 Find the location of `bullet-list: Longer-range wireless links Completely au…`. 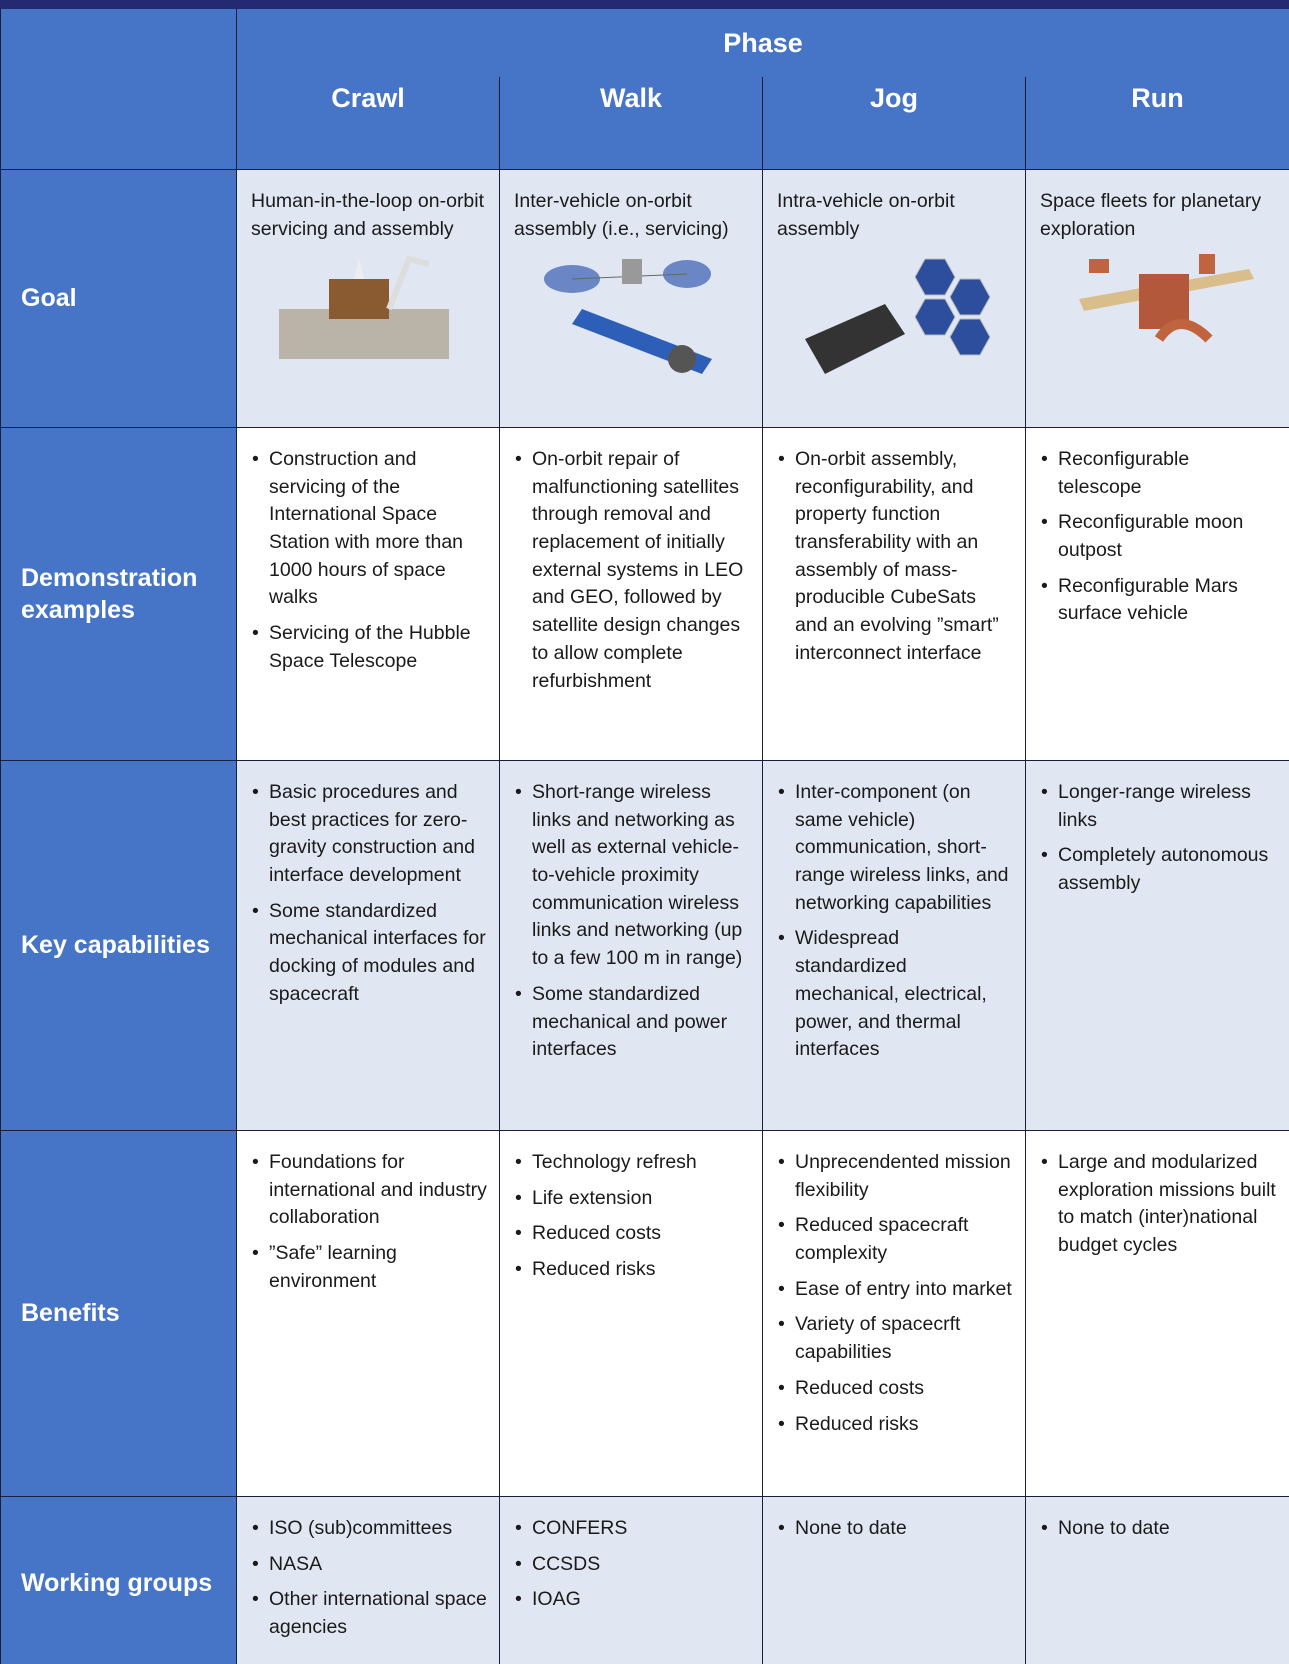

bullet-list: Longer-range wireless links Completely au… is located at coordinates (1158, 838).